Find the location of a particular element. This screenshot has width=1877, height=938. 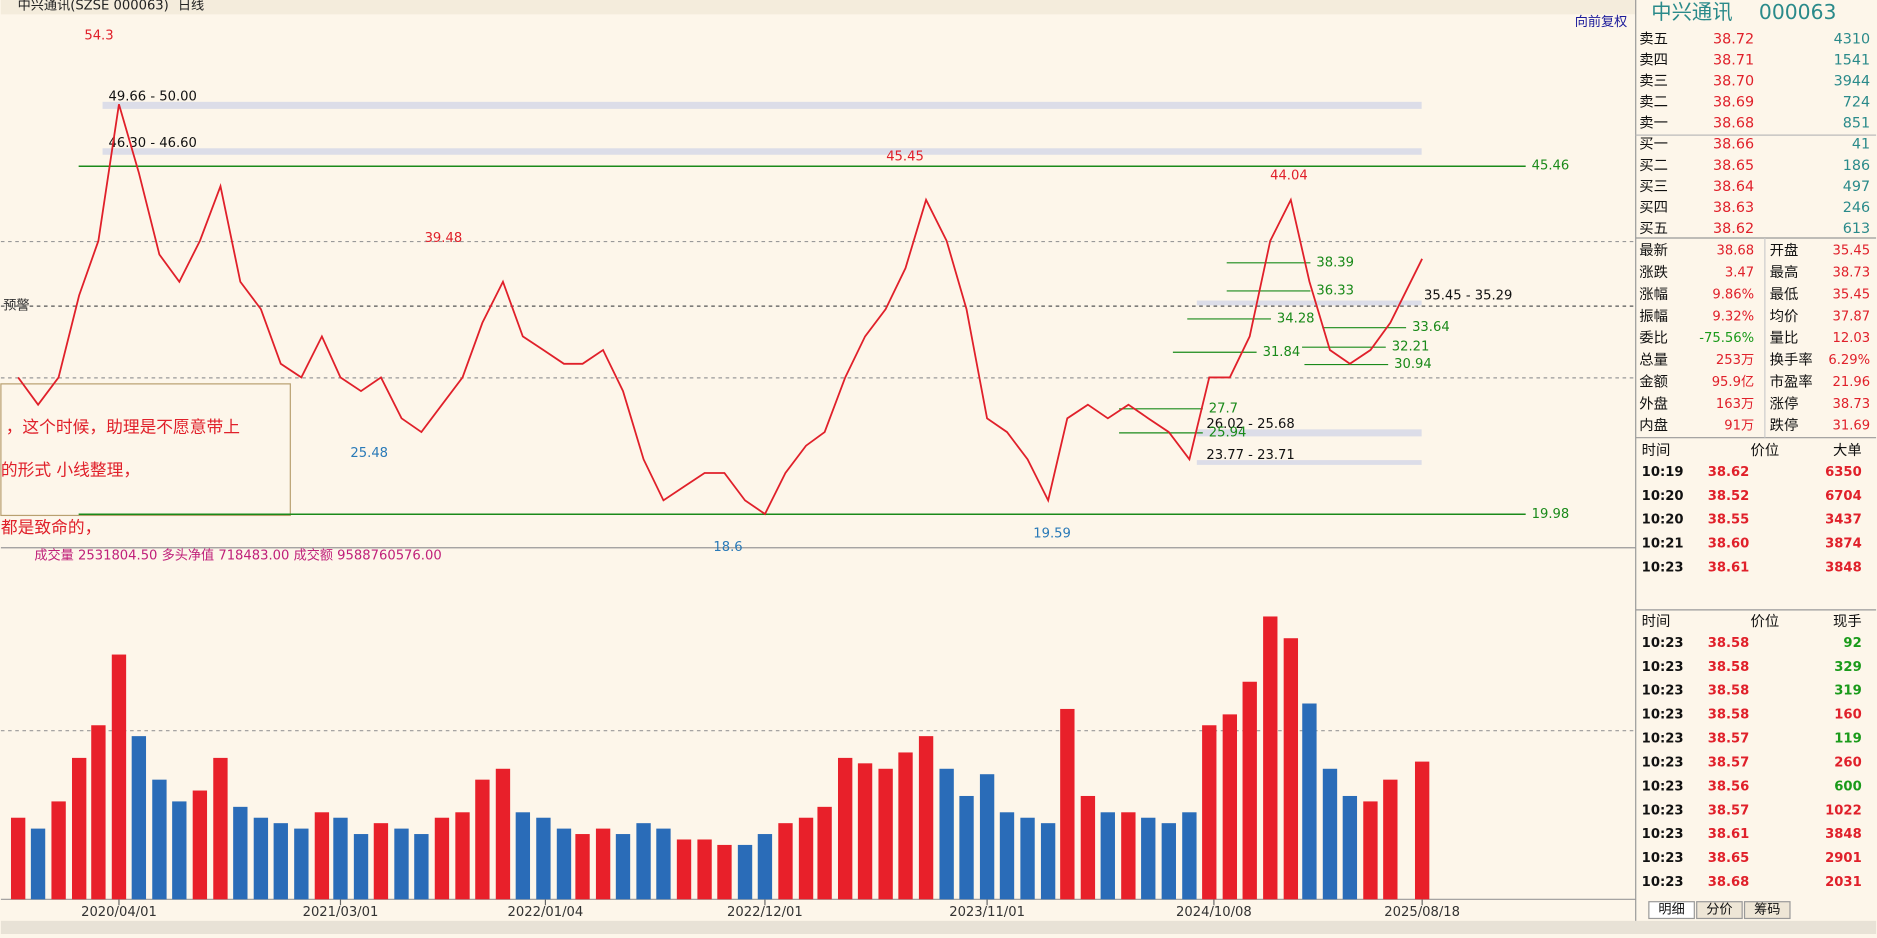

table-cell: 600 is located at coordinates (1847, 786).